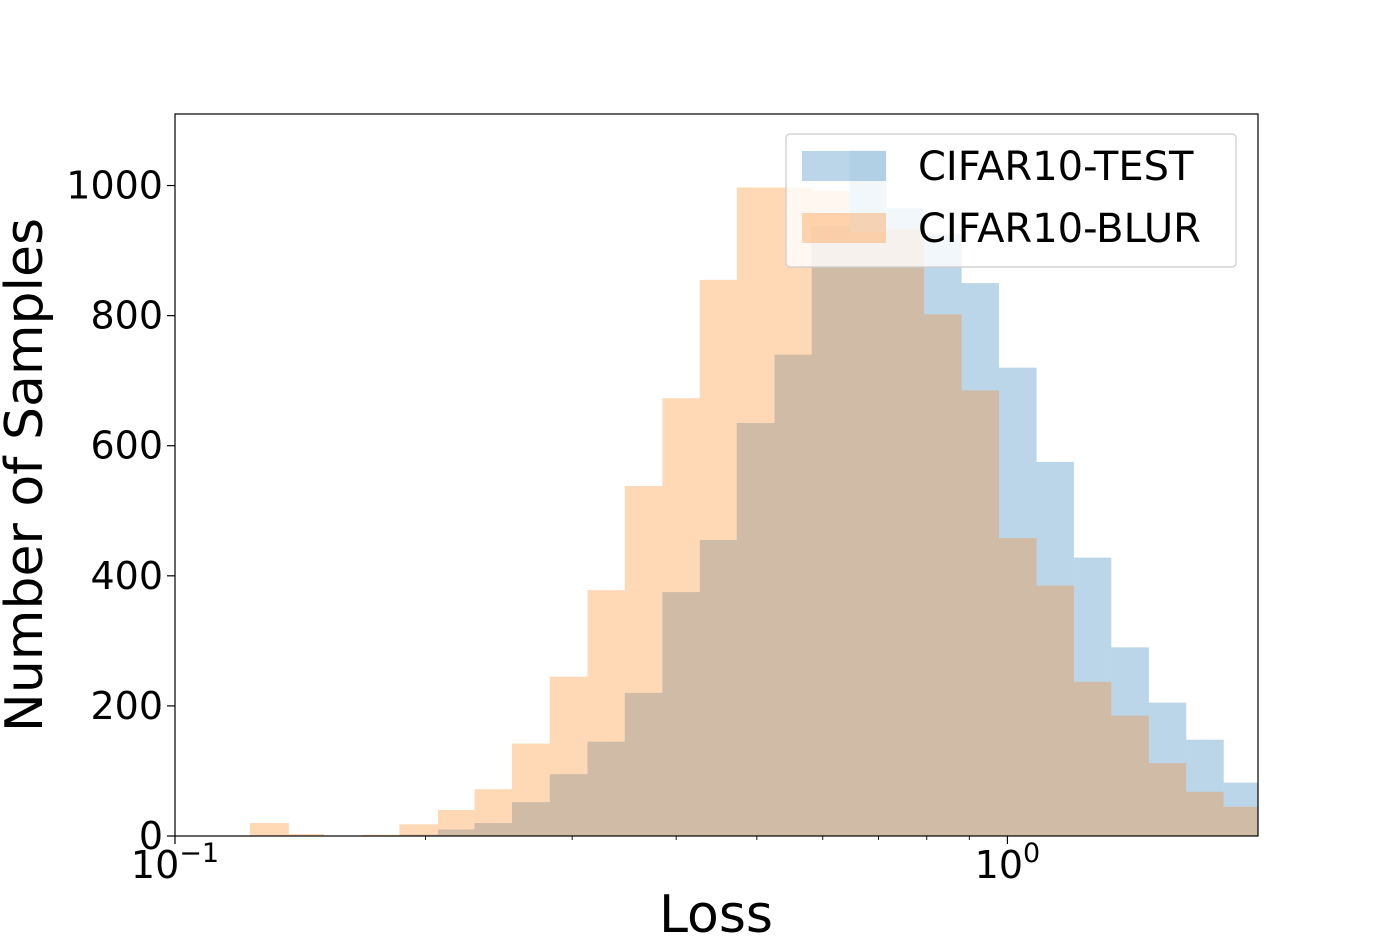 This screenshot has width=1398, height=939. I want to click on x-axis-label: Loss, so click(716, 912).